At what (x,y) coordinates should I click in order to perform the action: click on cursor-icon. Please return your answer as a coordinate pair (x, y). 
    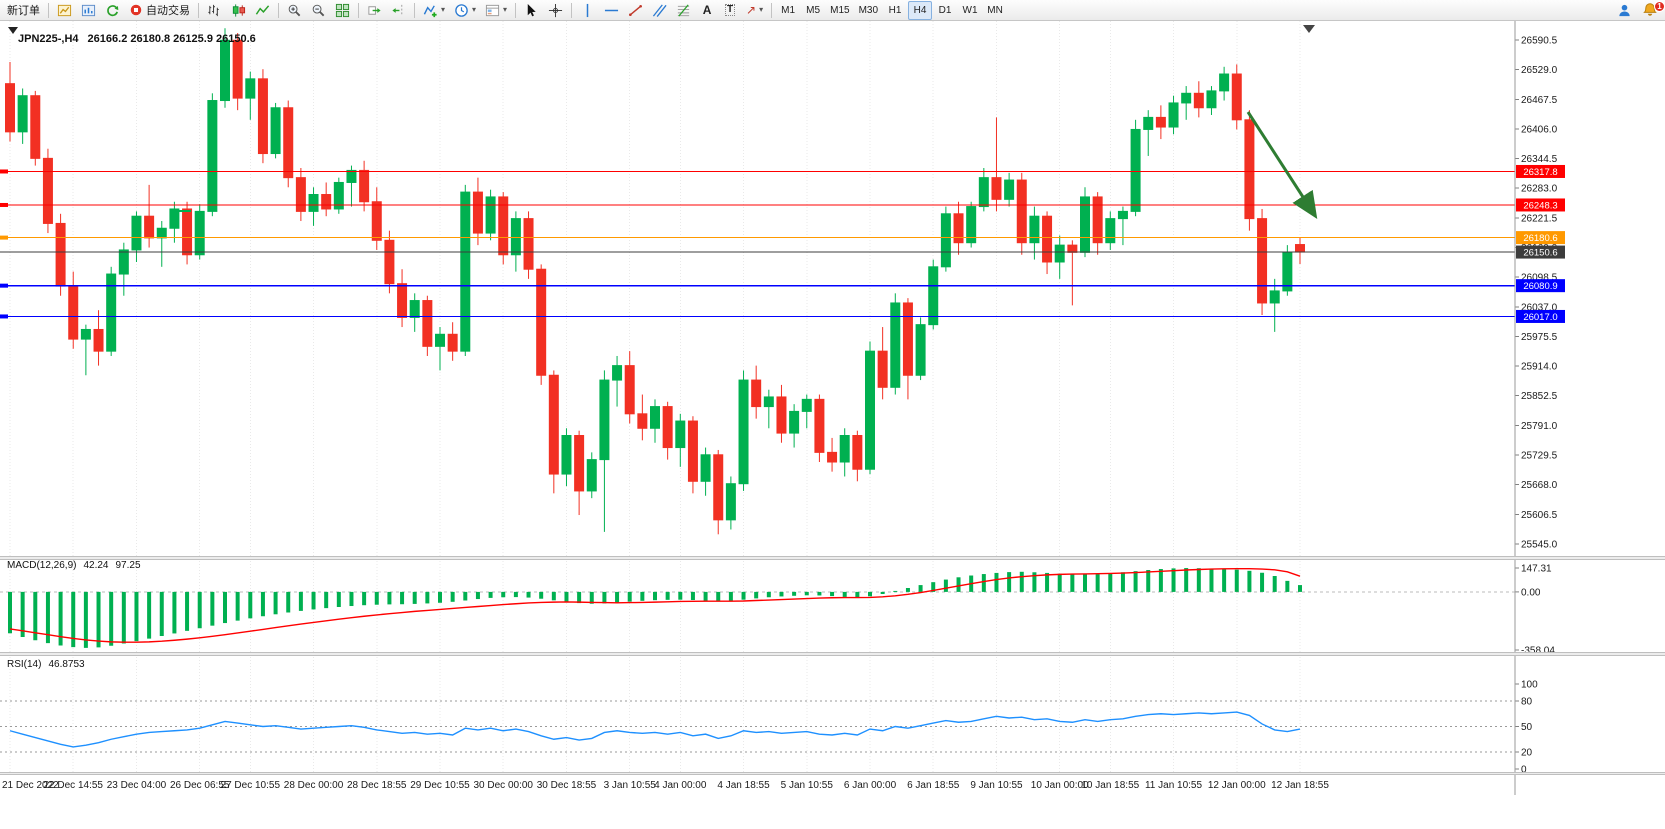
    Looking at the image, I should click on (531, 9).